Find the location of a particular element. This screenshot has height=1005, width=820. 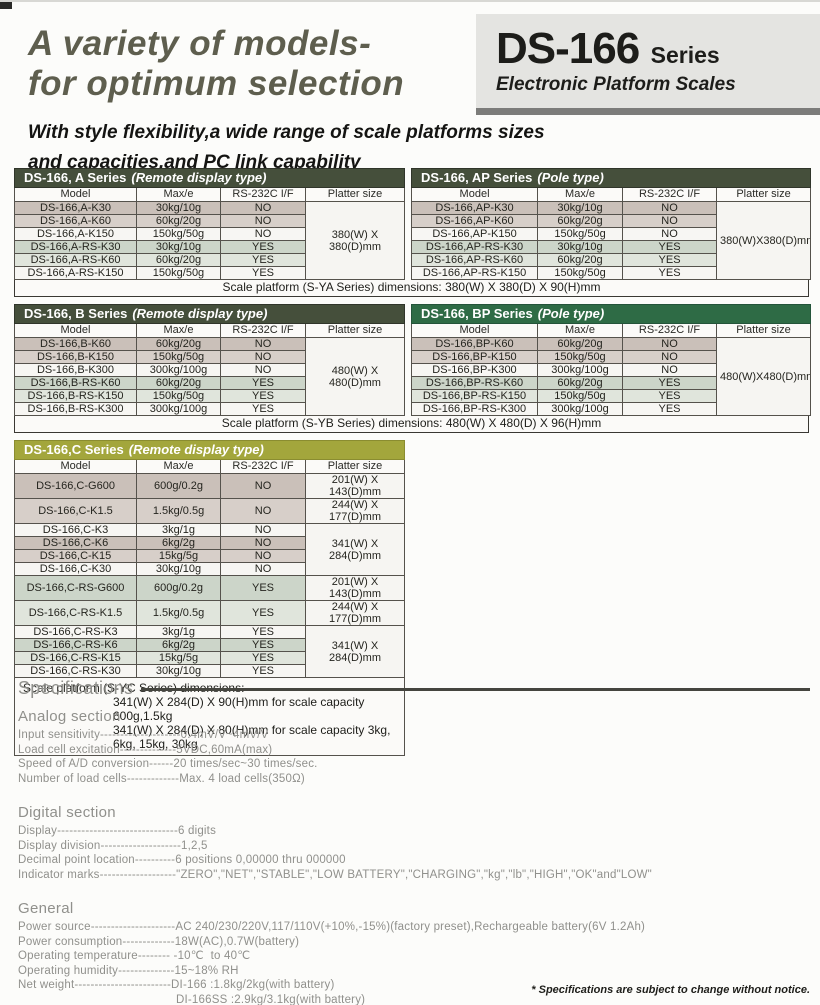

model-cell: DS-166,A-RS-K60 is located at coordinates (76, 260).